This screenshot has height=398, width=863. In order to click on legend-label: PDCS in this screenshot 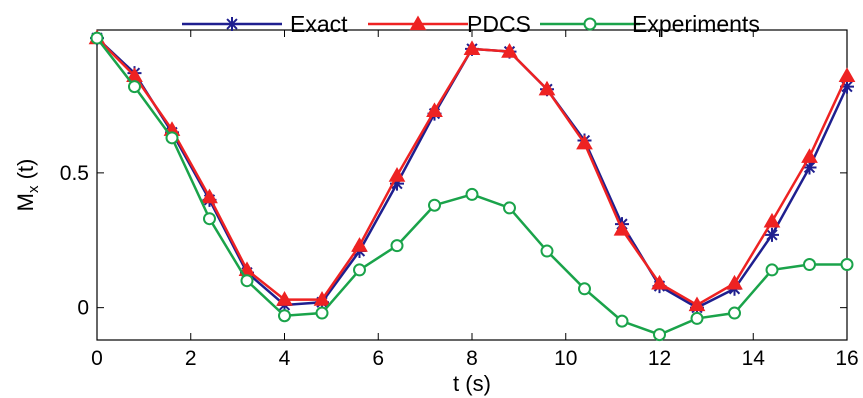, I will do `click(499, 24)`.